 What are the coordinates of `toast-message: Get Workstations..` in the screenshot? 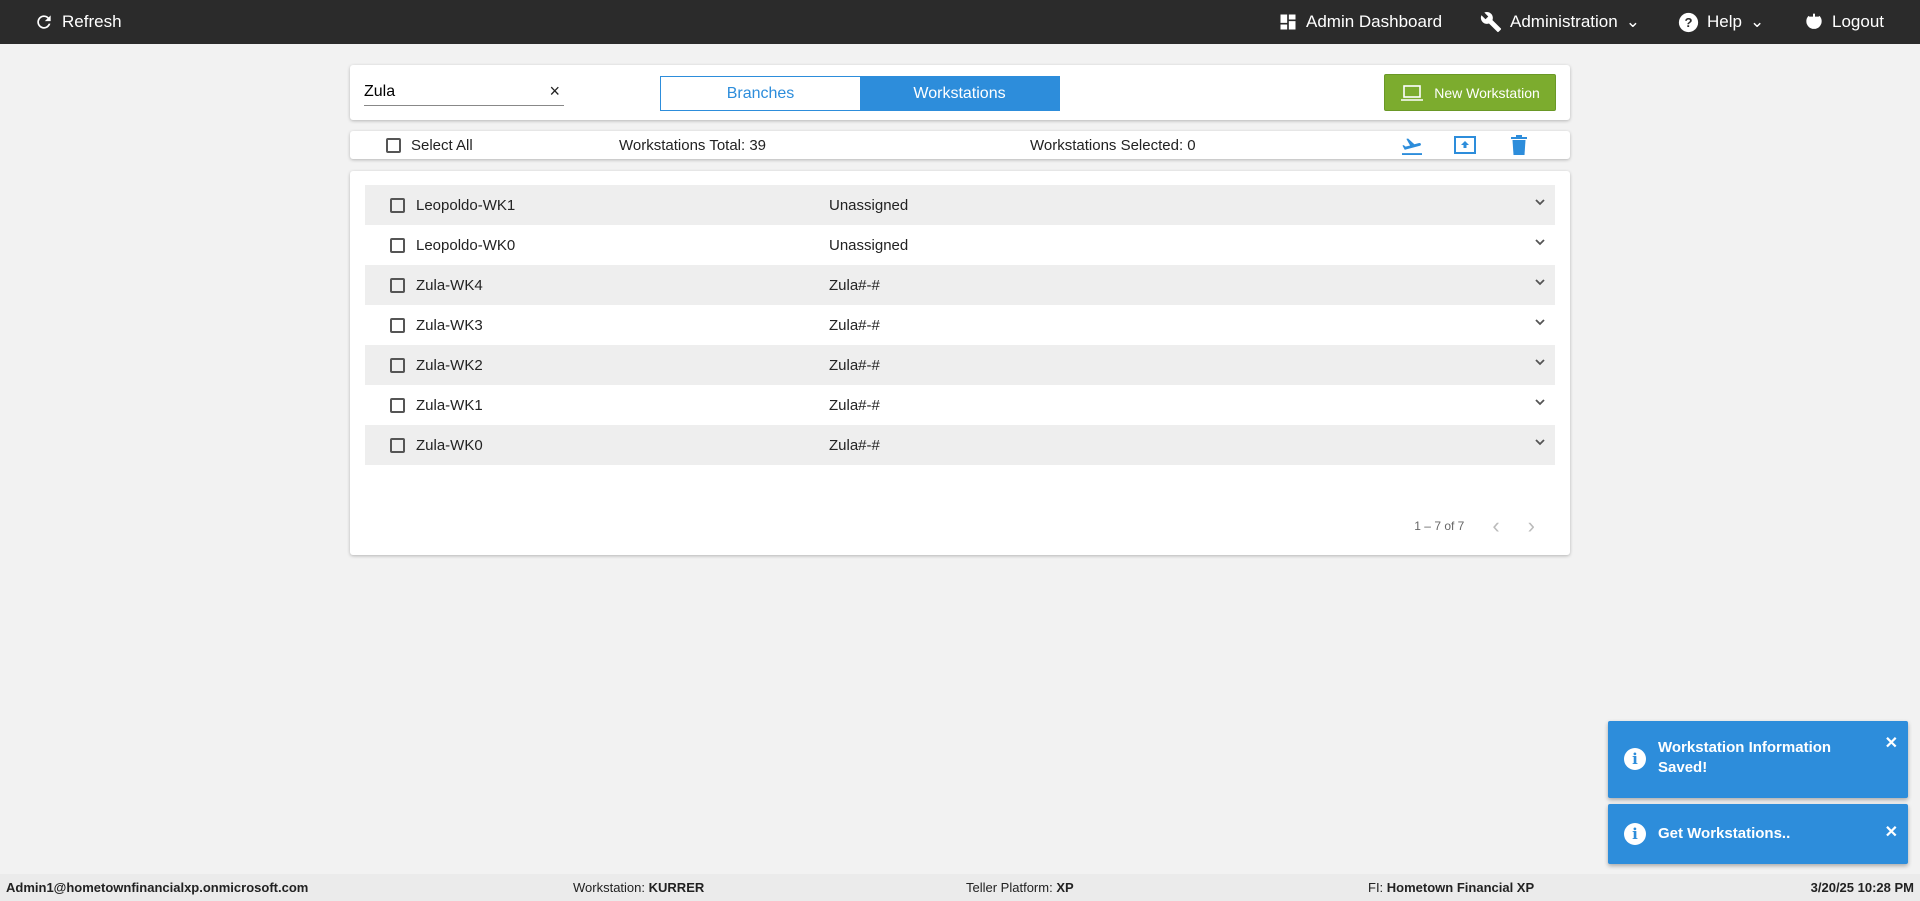 It's located at (1724, 833).